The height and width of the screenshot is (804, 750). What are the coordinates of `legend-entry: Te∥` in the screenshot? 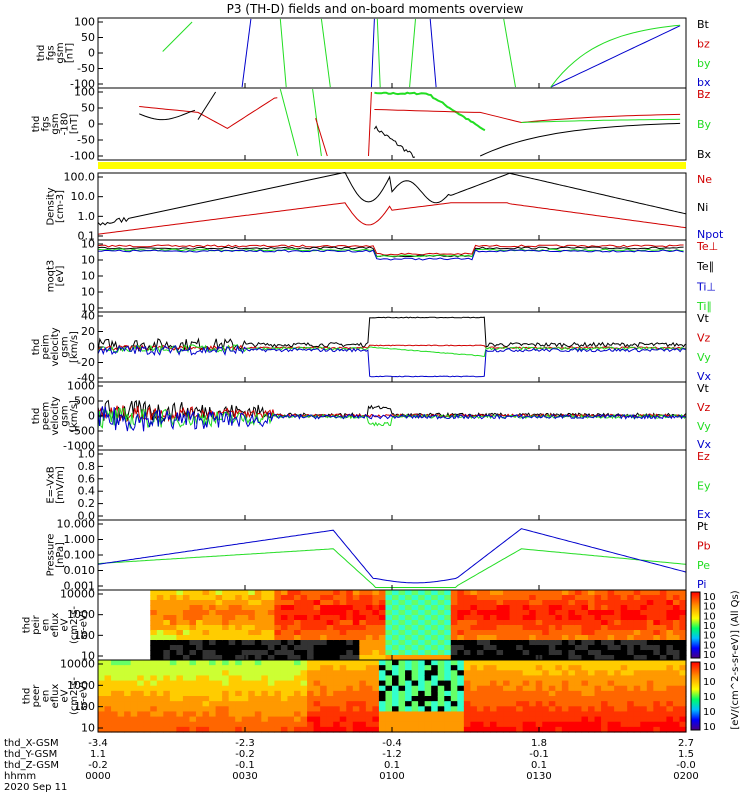 It's located at (705, 266).